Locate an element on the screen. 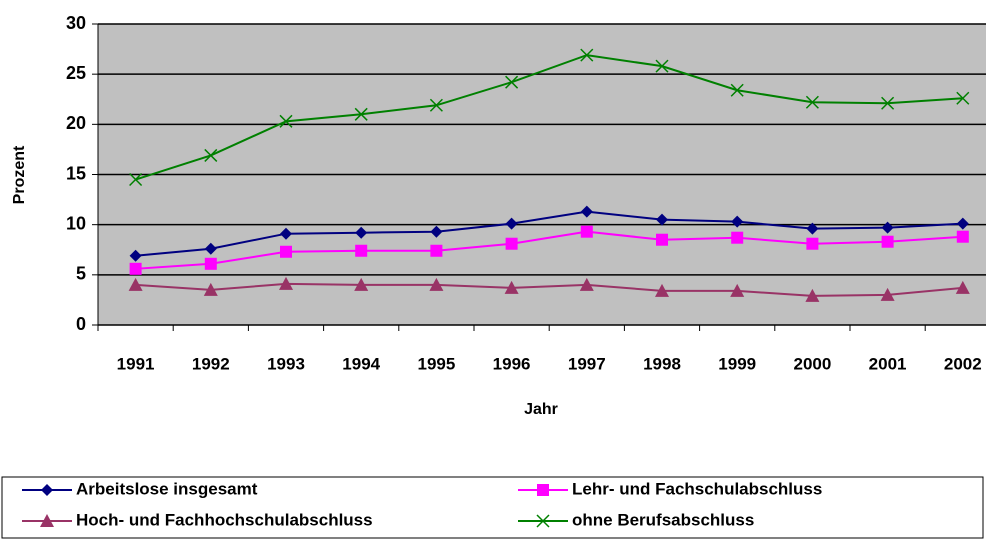 This screenshot has width=986, height=540. y-tick-label: 20 is located at coordinates (76, 123).